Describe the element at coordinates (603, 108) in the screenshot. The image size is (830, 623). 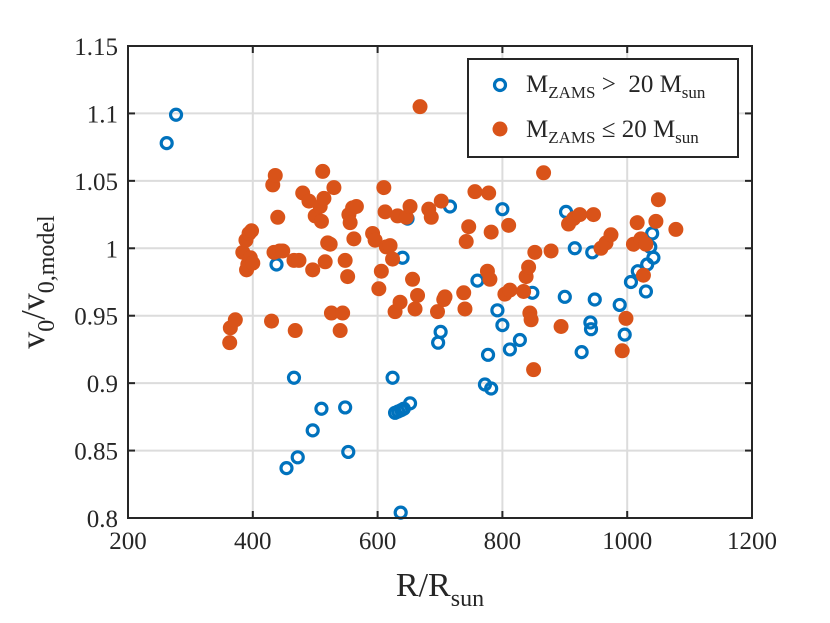
I see `legend-box` at that location.